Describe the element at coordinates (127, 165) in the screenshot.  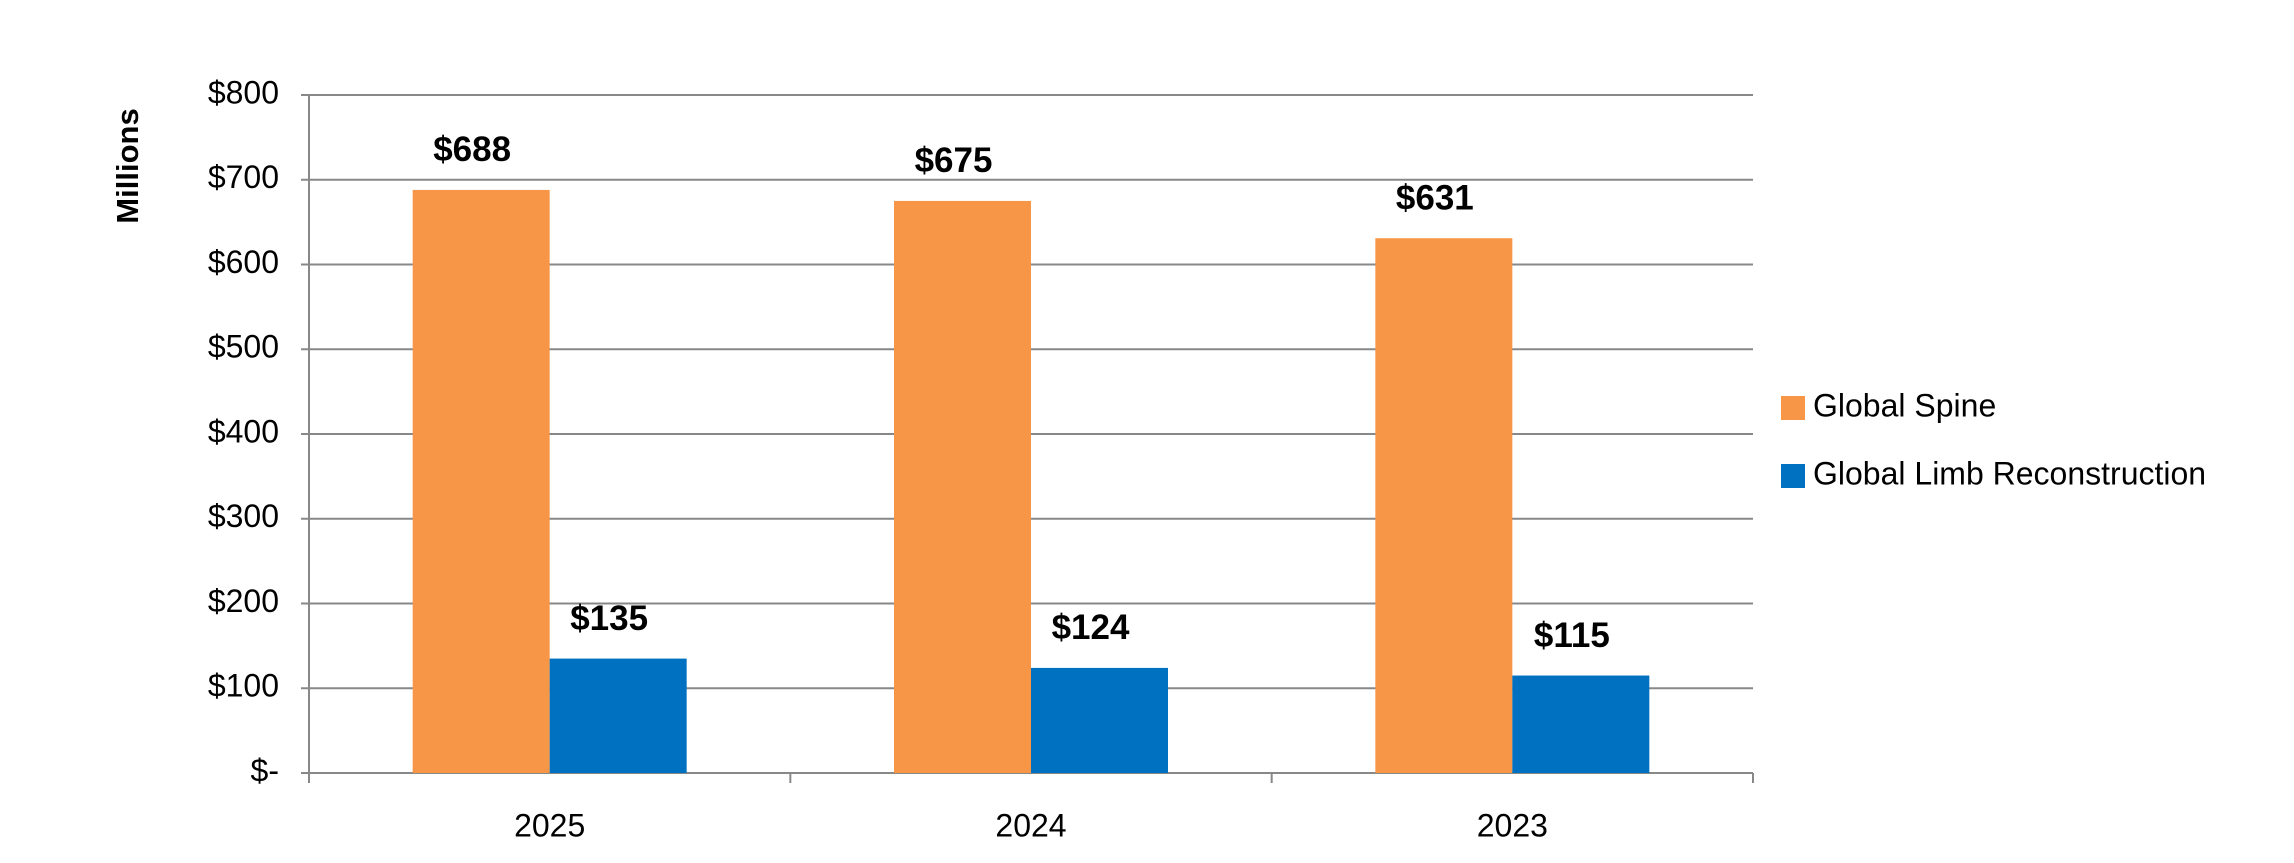
I see `y-axis-label: Millions` at that location.